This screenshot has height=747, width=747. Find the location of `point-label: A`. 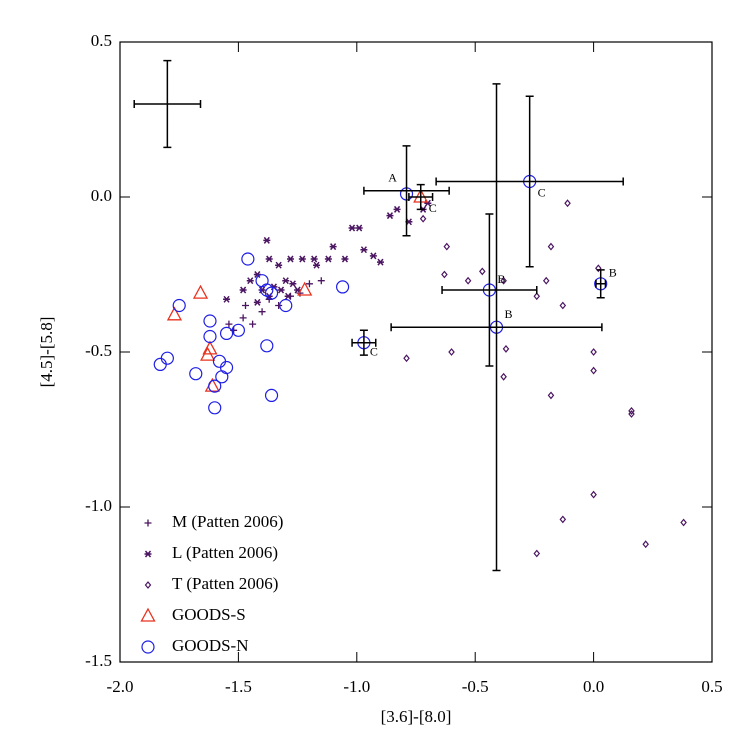

point-label: A is located at coordinates (392, 178).